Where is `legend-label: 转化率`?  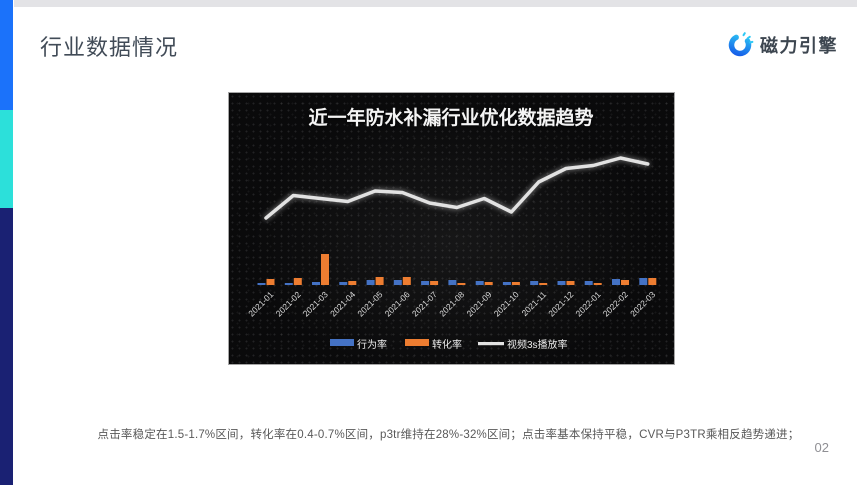
legend-label: 转化率 is located at coordinates (447, 344).